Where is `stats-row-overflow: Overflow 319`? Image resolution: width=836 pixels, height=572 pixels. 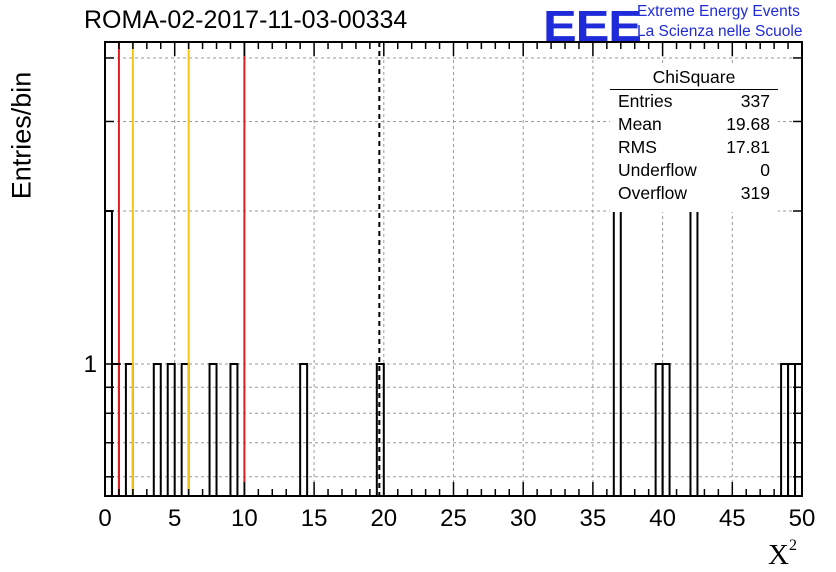
stats-row-overflow: Overflow 319 is located at coordinates (694, 193).